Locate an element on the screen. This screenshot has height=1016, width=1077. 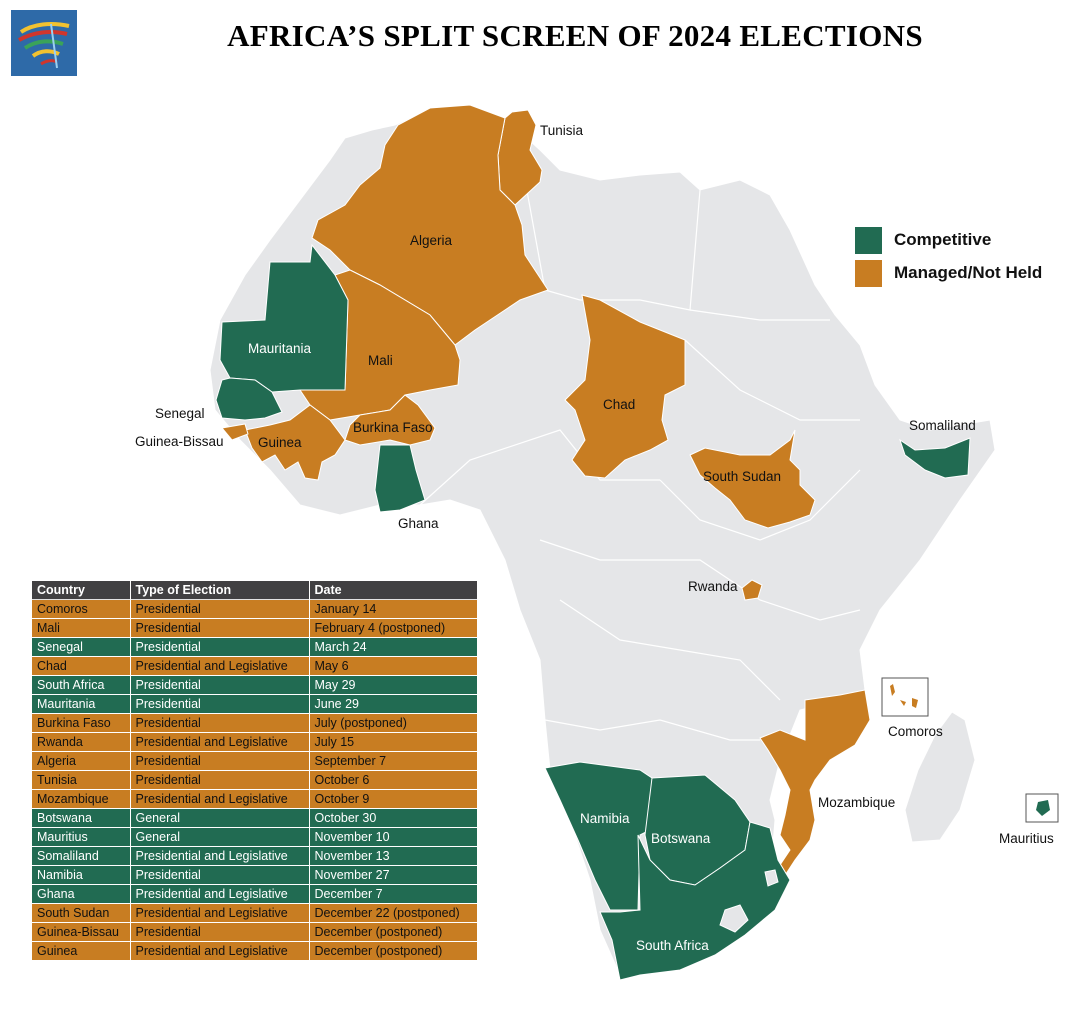
cell-country: Senegal is located at coordinates (81, 647).